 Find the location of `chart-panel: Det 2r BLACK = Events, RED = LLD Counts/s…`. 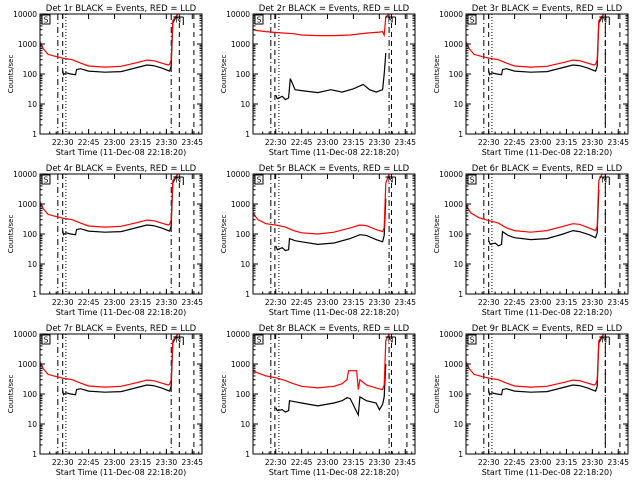

chart-panel: Det 2r BLACK = Events, RED = LLD Counts/s… is located at coordinates (318, 80).